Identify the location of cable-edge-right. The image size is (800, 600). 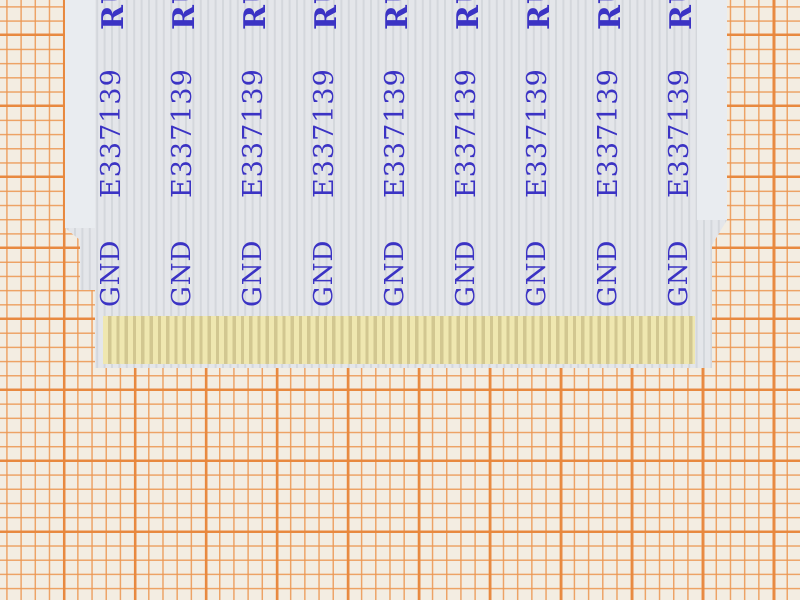
(712, 110).